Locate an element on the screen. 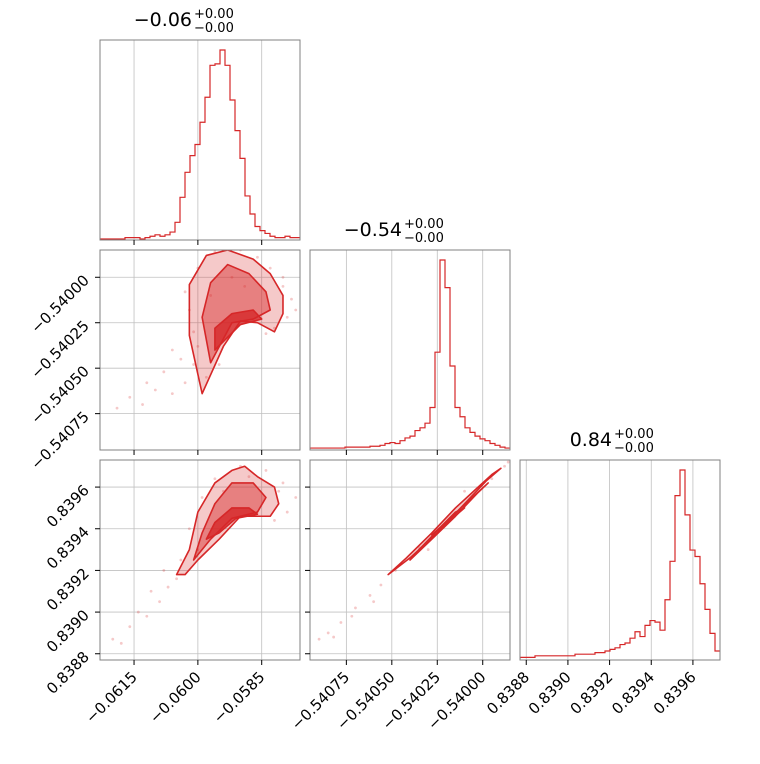 The width and height of the screenshot is (760, 764). y-tick-label: 0.8396 is located at coordinates (68, 506).